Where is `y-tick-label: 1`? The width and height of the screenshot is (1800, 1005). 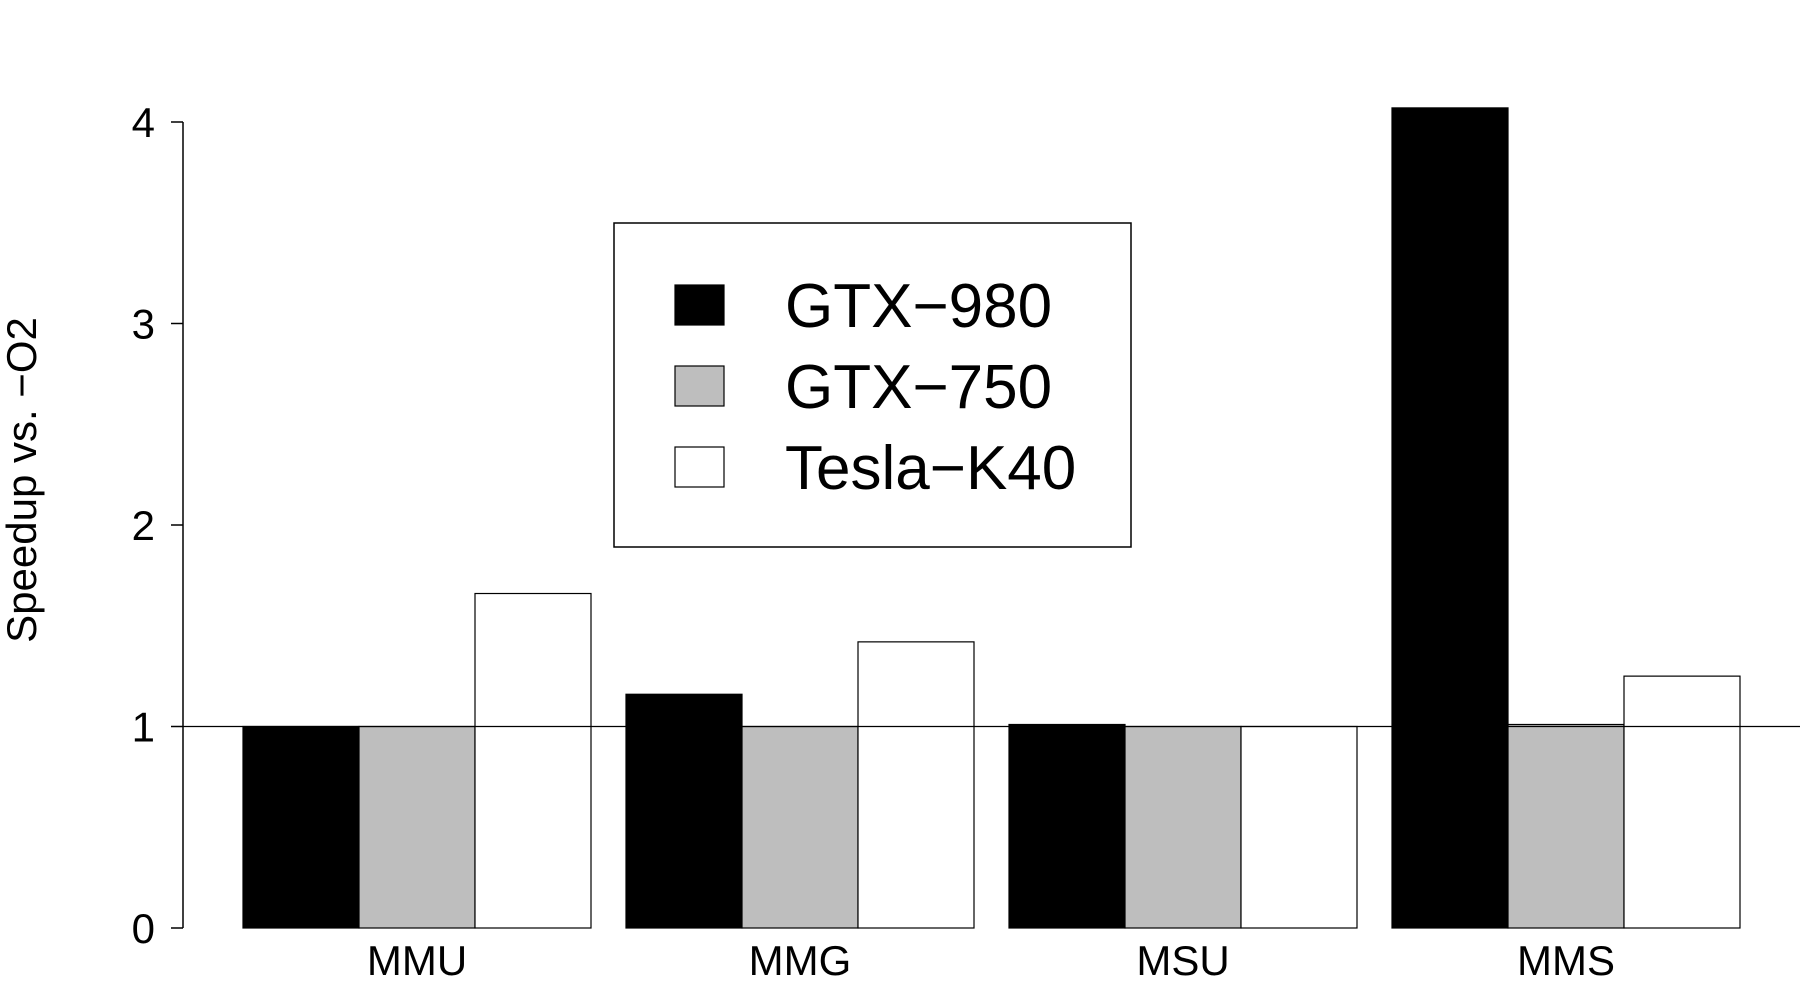
y-tick-label: 1 is located at coordinates (143, 727).